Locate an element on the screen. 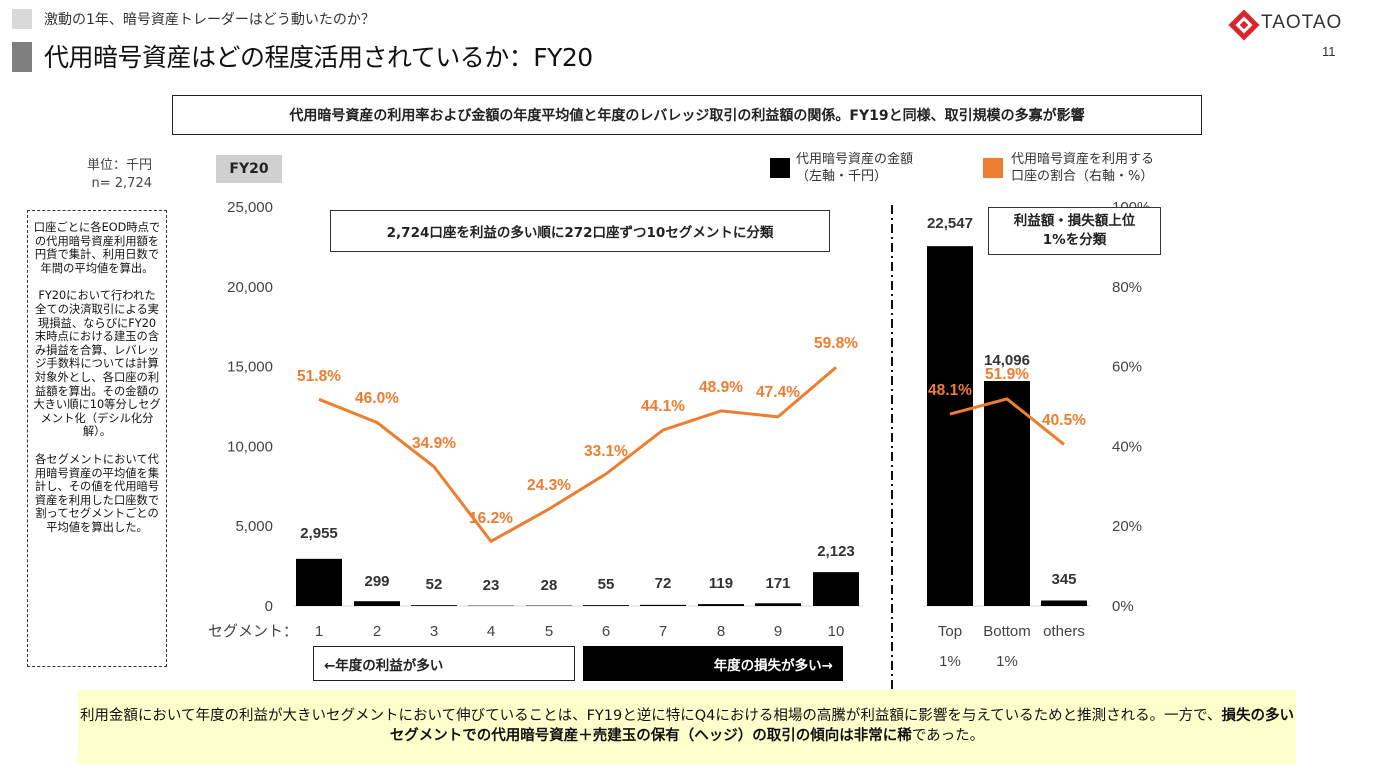 The image size is (1379, 777). bar-data-label: 2,955 is located at coordinates (319, 533).